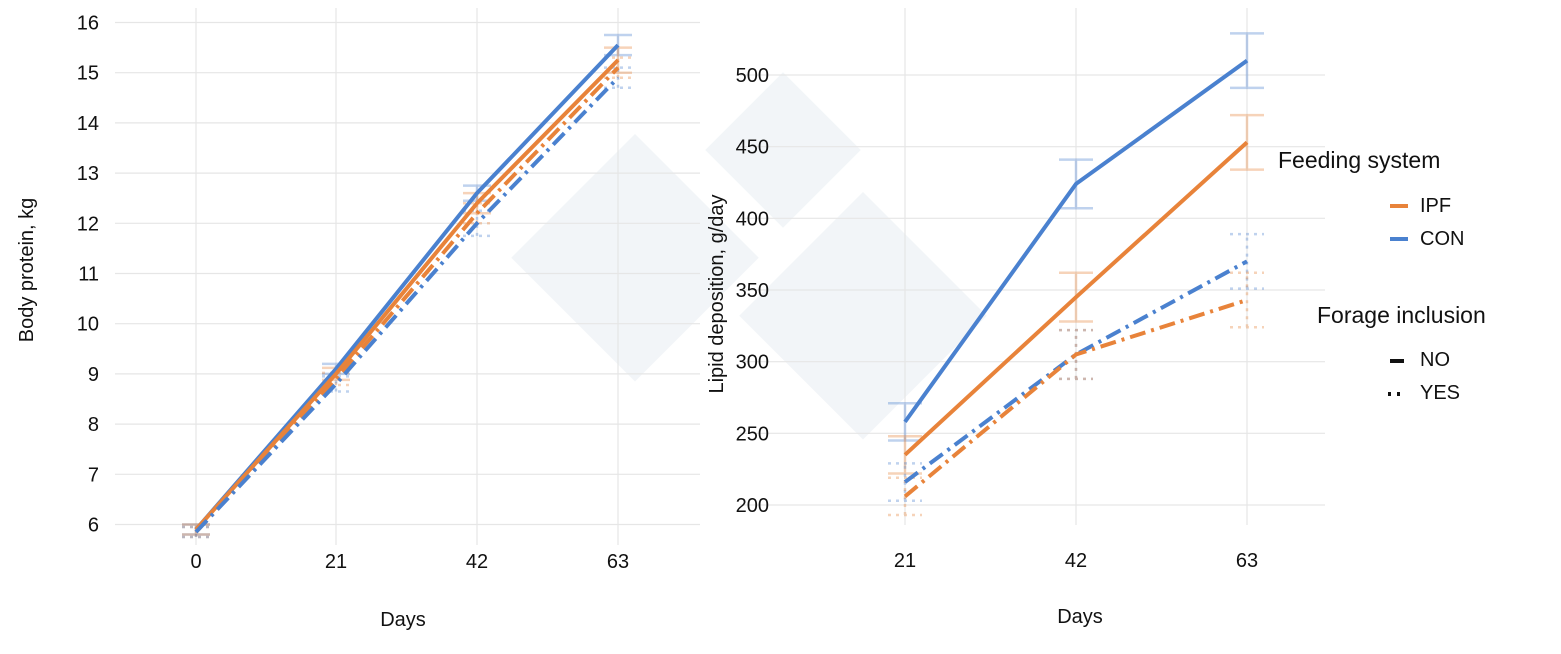 The height and width of the screenshot is (654, 1561). I want to click on legend-no-label: NO, so click(1435, 360).